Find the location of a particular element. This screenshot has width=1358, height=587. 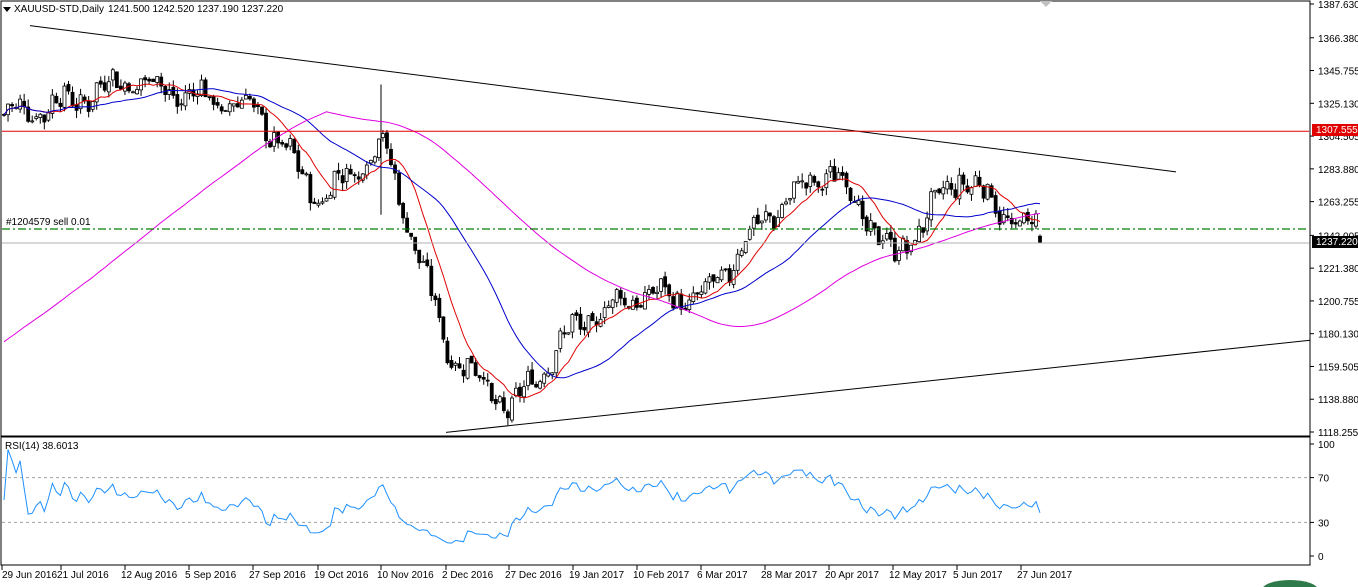

time-tick: 19 Jan 2017 is located at coordinates (596, 573).